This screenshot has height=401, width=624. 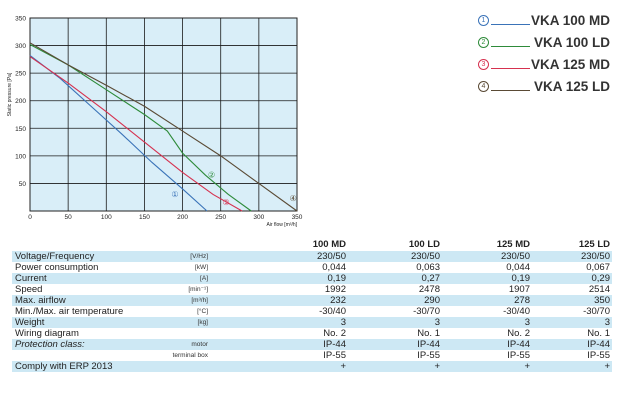 What do you see at coordinates (211, 175) in the screenshot?
I see `curve-marker-label-2: ②` at bounding box center [211, 175].